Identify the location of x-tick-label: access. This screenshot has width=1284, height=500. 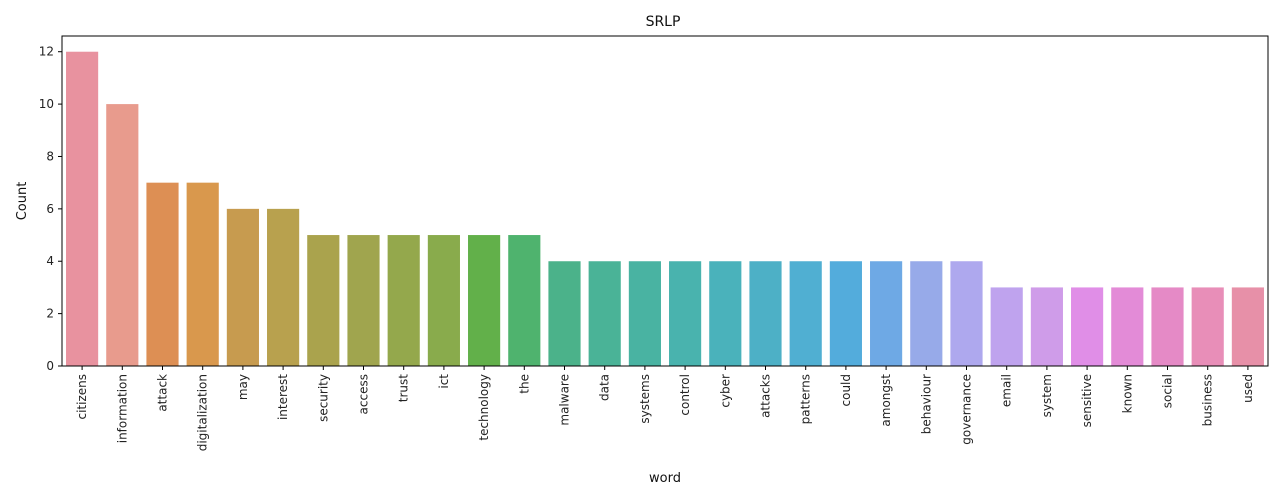
(364, 394).